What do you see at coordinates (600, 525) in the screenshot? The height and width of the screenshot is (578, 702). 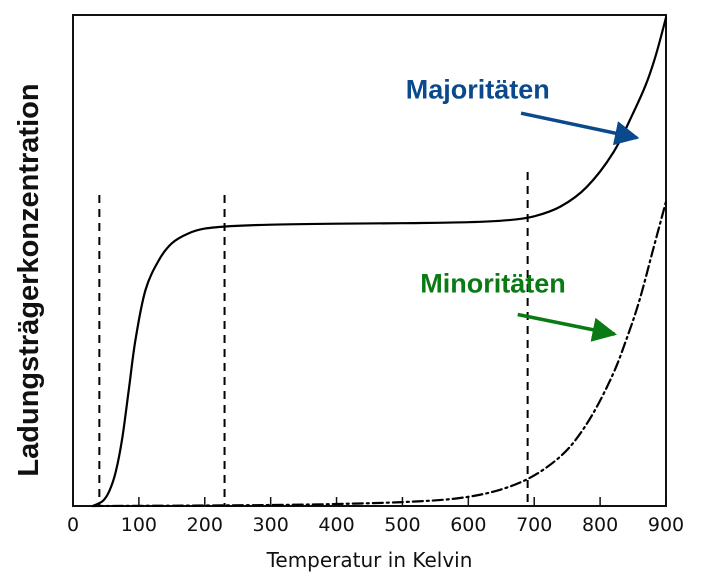 I see `x-tick-label-8: 800` at bounding box center [600, 525].